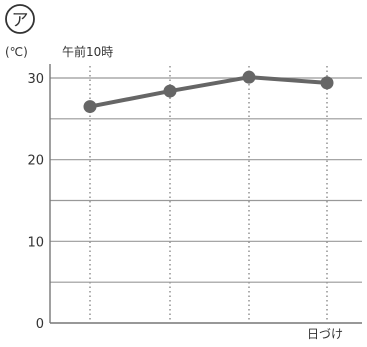 The width and height of the screenshot is (367, 347). Describe the element at coordinates (40, 324) in the screenshot. I see `y-tick-label: 0` at that location.